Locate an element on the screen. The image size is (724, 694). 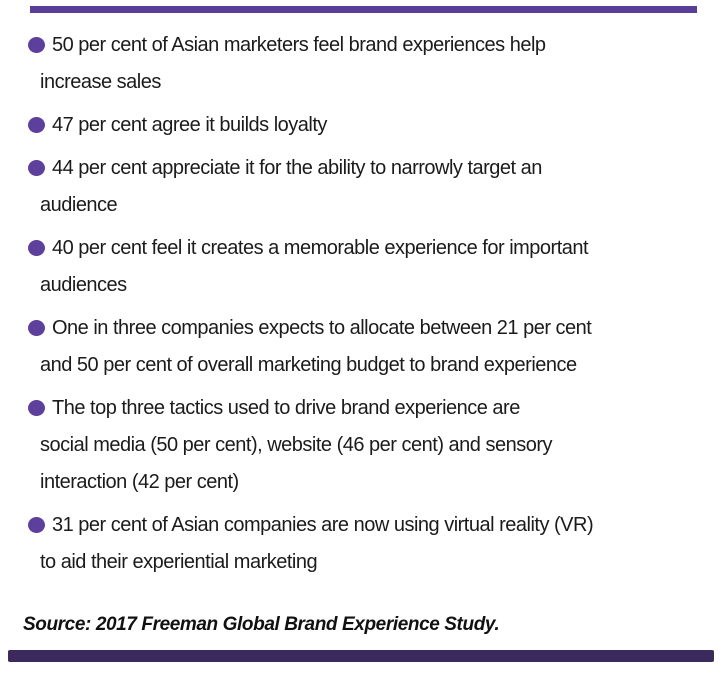
top-divider is located at coordinates (363, 9).